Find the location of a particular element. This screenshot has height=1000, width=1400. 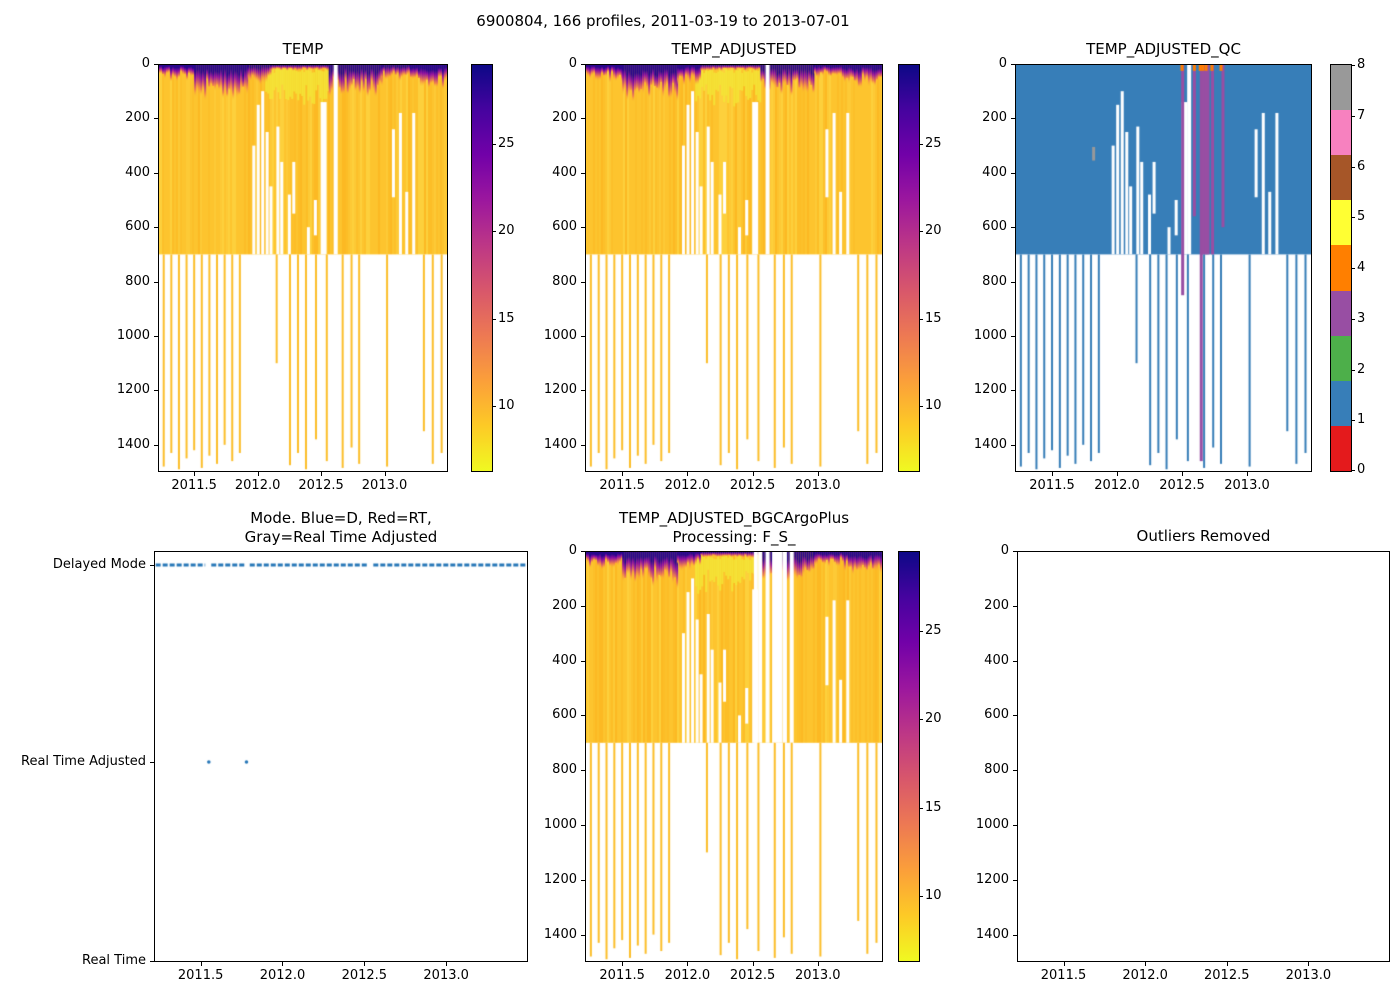

x-ticklabel: 2012.5 is located at coordinates (321, 485).